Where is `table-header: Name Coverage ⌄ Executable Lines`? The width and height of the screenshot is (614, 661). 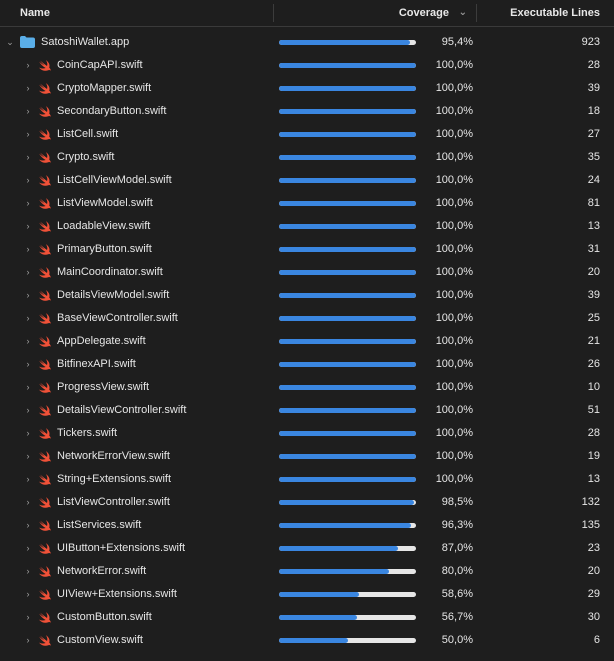
table-header: Name Coverage ⌄ Executable Lines is located at coordinates (307, 13).